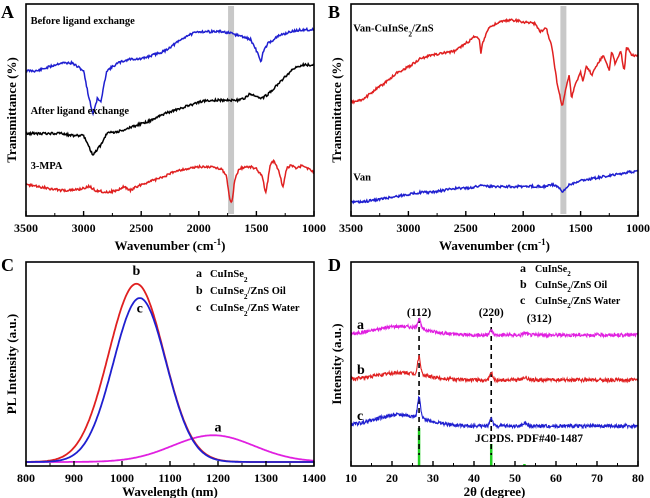 The width and height of the screenshot is (650, 498). Describe the element at coordinates (314, 478) in the screenshot. I see `panel-c-xtick-label: 1400` at that location.